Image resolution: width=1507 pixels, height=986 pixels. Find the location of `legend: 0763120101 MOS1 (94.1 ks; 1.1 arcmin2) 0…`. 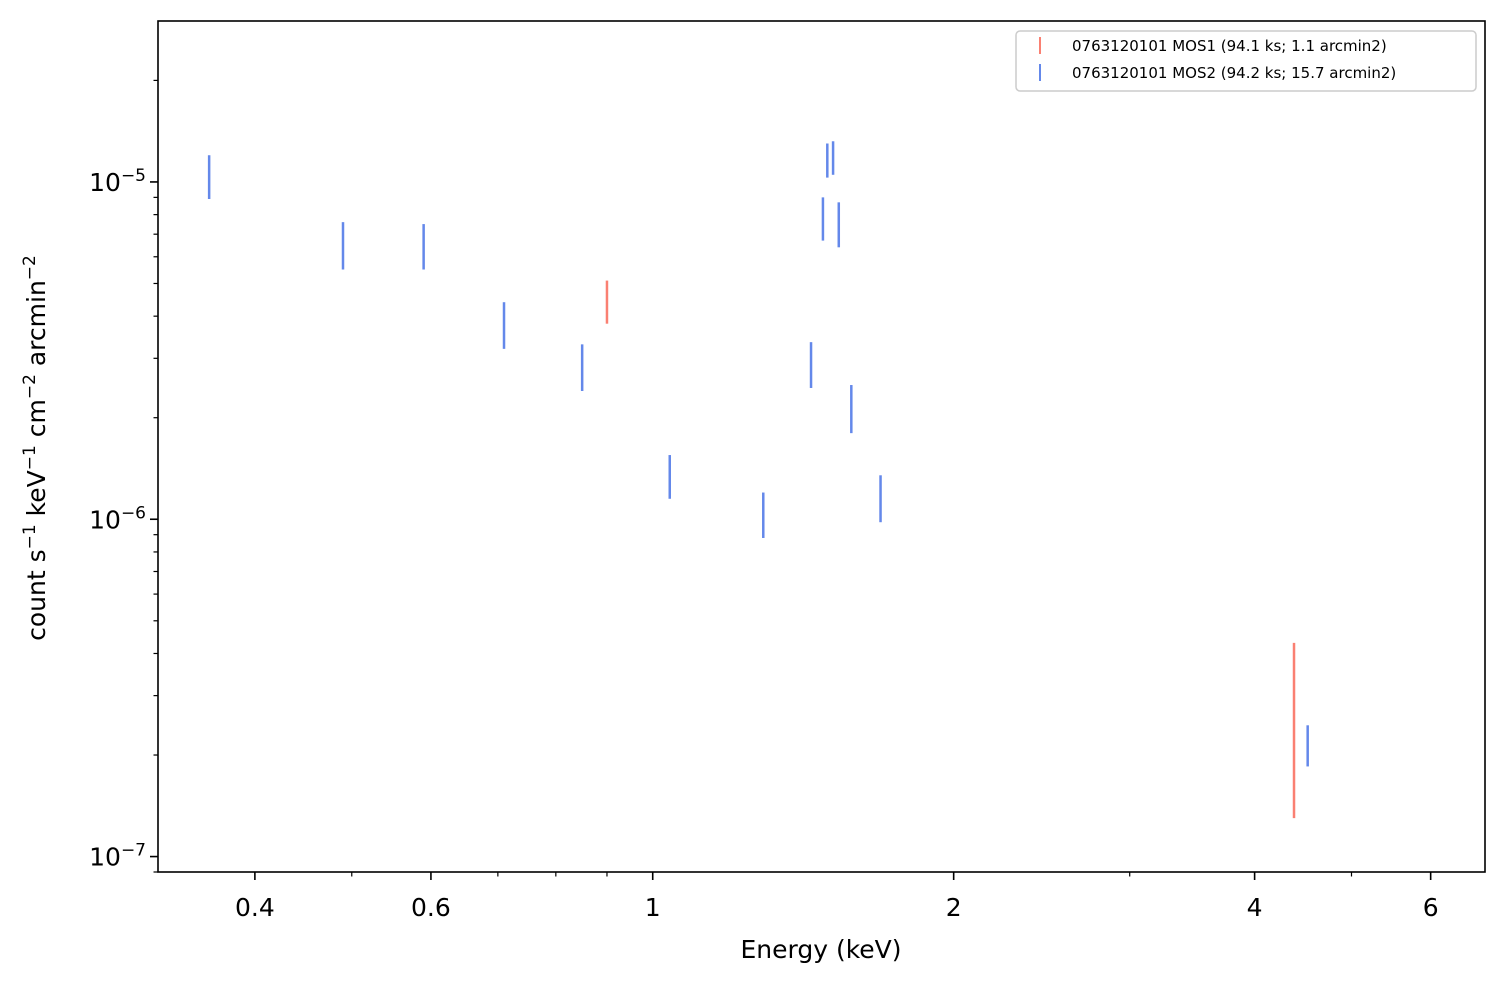

legend: 0763120101 MOS1 (94.1 ks; 1.1 arcmin2) 0… is located at coordinates (1246, 61).